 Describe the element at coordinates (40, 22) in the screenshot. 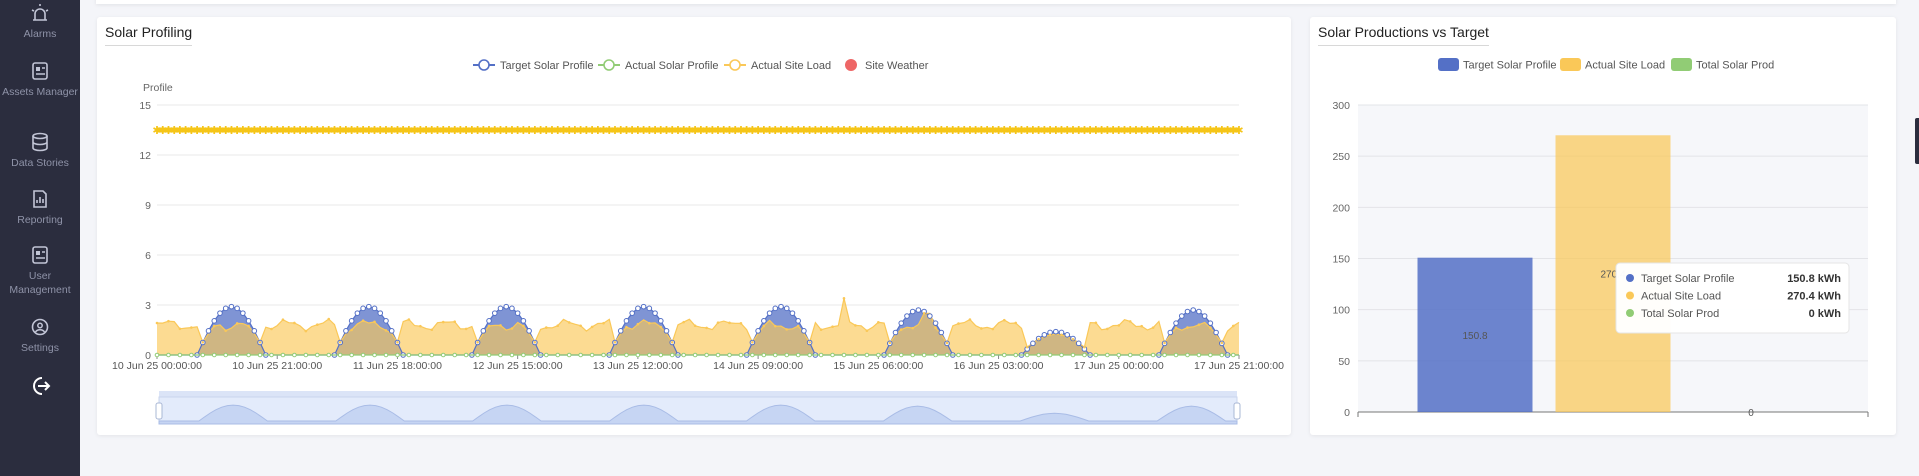

I see `sidebar-item-alarms: Alarms` at that location.